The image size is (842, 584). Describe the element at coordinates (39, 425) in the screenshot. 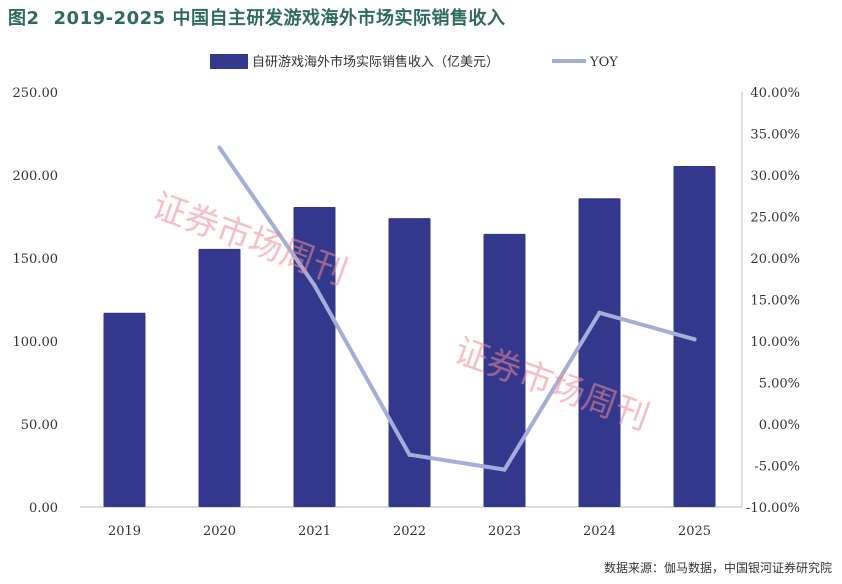

I see `y-left-tick: 50.00` at that location.